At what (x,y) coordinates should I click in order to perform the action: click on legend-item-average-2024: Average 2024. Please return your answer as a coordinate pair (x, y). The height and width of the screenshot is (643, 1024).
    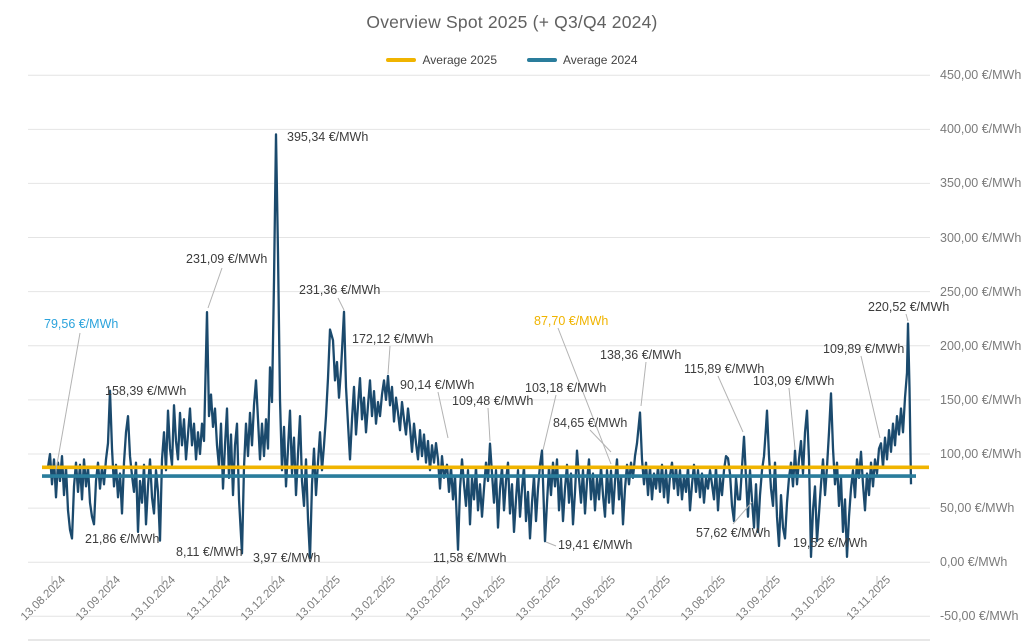
    Looking at the image, I should click on (582, 60).